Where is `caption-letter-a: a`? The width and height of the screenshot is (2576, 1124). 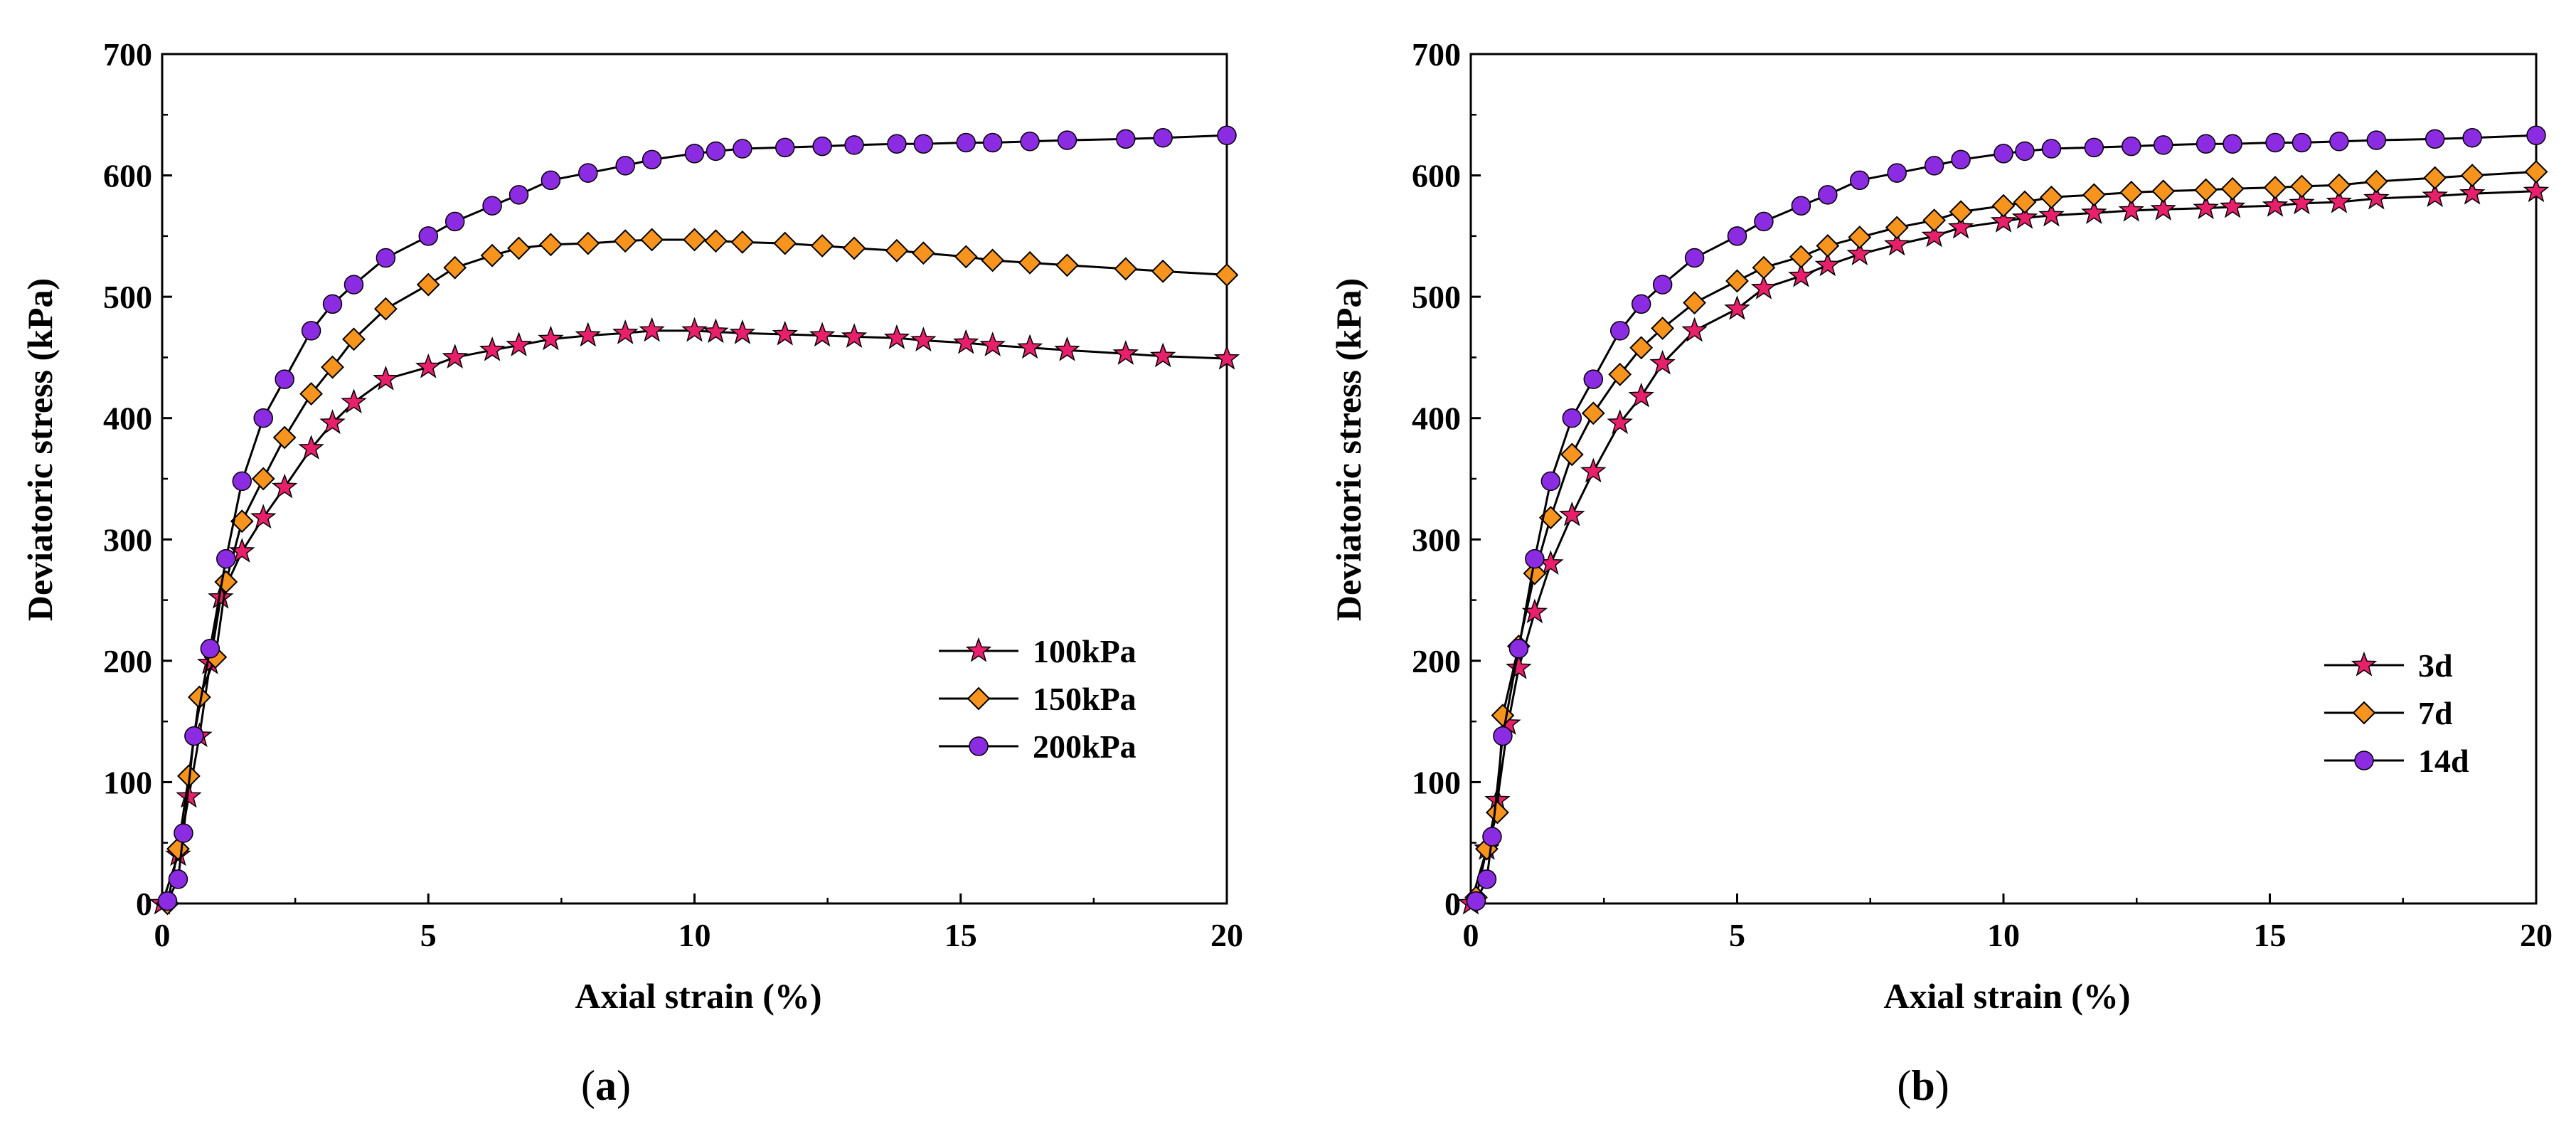
caption-letter-a: a is located at coordinates (606, 1085).